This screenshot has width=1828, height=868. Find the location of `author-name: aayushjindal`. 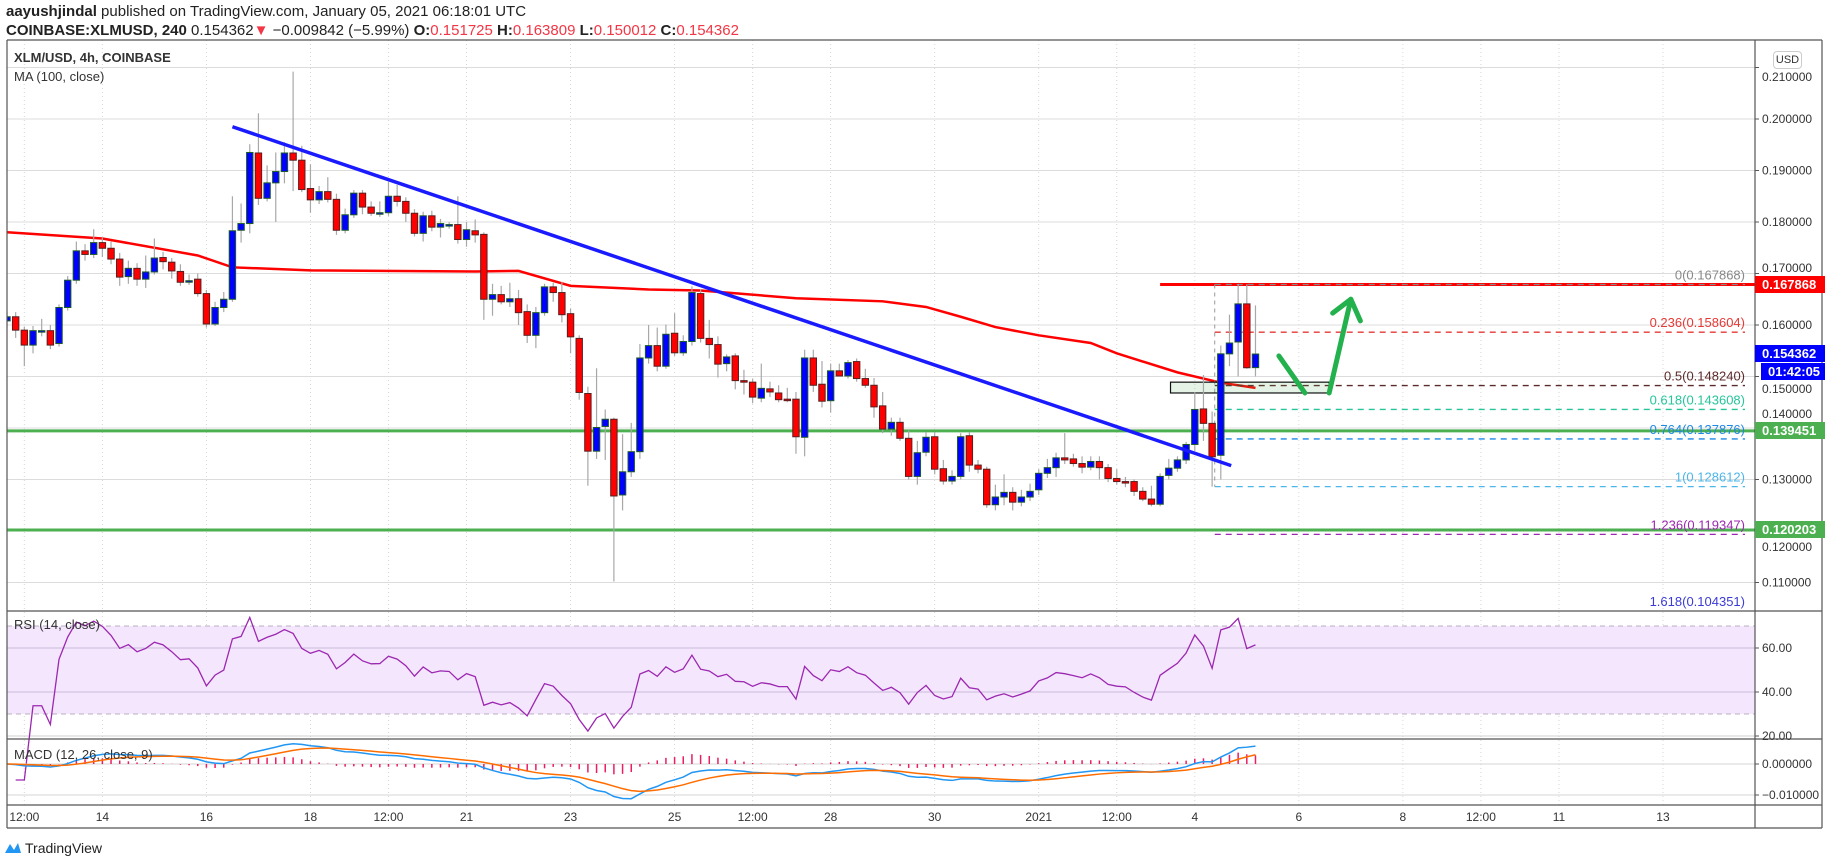

author-name: aayushjindal is located at coordinates (51, 11).